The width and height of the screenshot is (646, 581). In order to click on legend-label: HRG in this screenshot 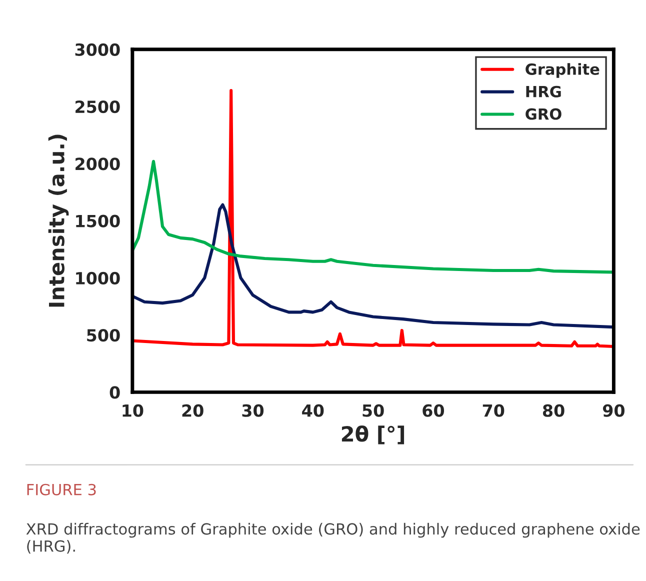, I will do `click(543, 92)`.